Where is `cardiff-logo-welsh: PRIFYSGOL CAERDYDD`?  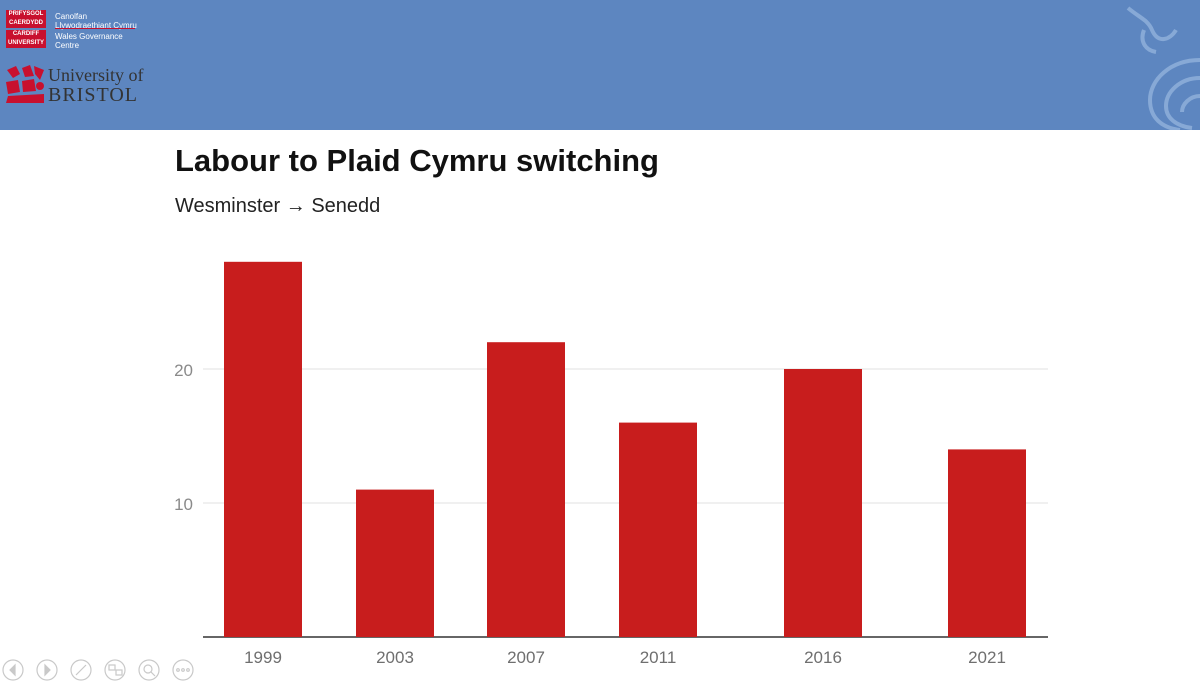
cardiff-logo-welsh: PRIFYSGOL CAERDYDD is located at coordinates (26, 19).